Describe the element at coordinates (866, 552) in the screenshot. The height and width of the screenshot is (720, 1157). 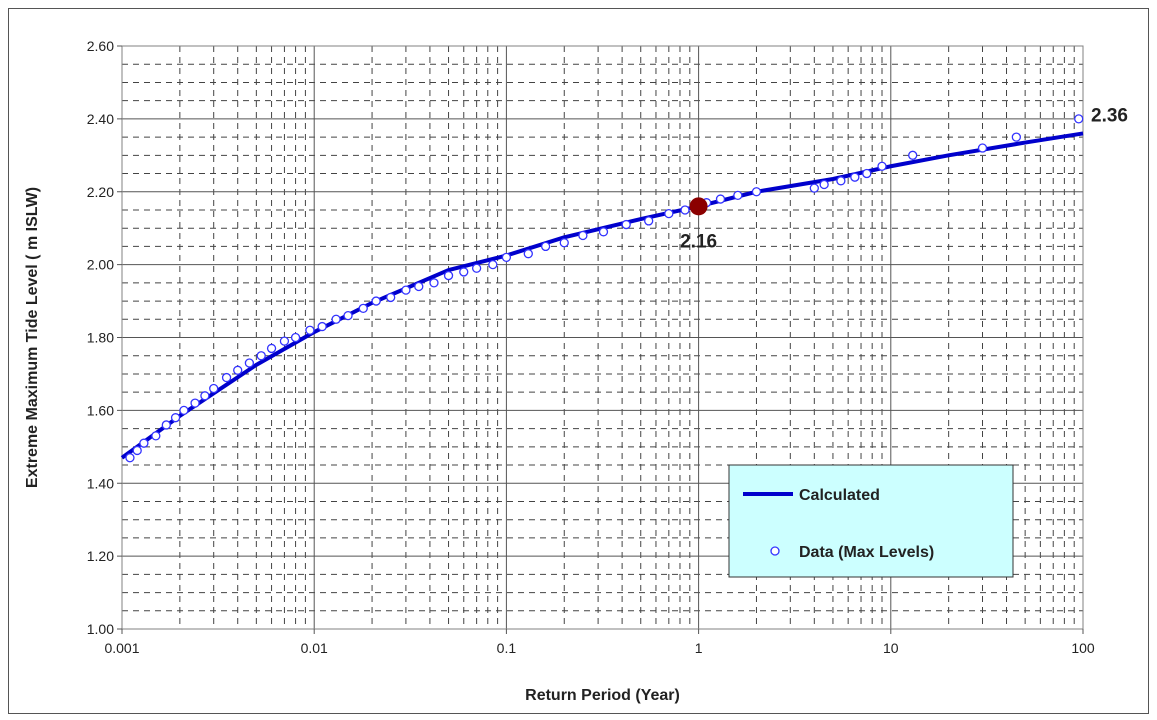
I see `legend-data-label: Data (Max Levels)` at that location.